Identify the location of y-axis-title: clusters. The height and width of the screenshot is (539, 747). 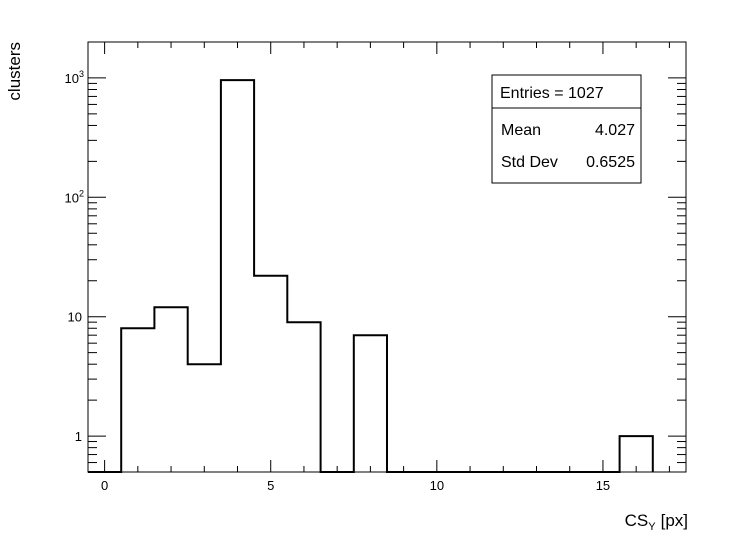
(14, 71).